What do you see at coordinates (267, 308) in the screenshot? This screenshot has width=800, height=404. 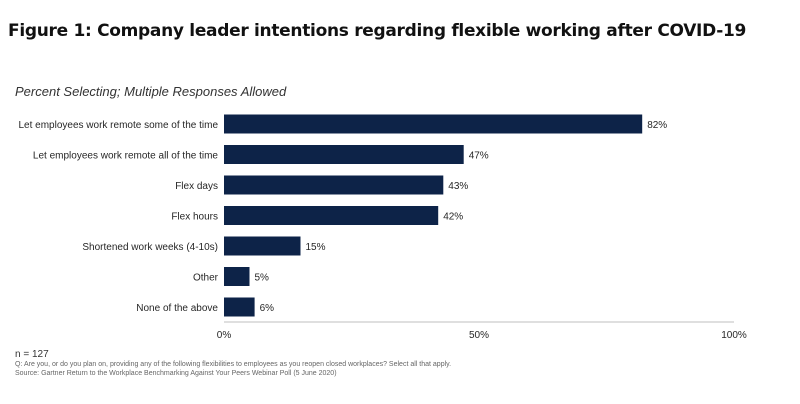 I see `data-label: 6%` at bounding box center [267, 308].